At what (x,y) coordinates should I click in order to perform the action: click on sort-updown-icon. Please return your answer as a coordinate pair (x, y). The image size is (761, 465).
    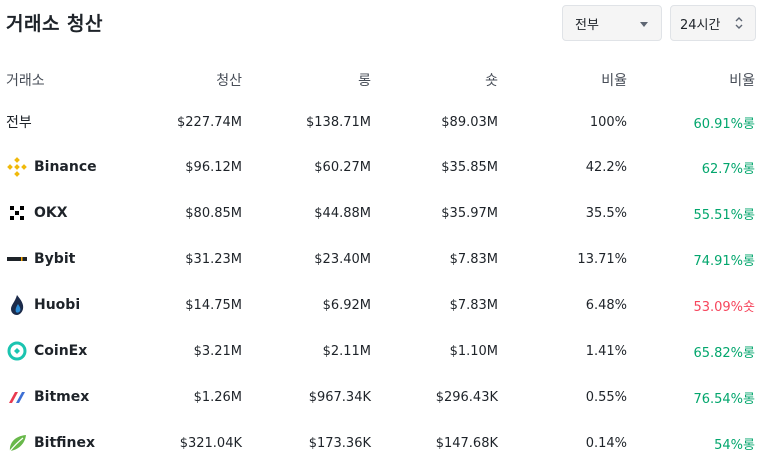
    Looking at the image, I should click on (739, 23).